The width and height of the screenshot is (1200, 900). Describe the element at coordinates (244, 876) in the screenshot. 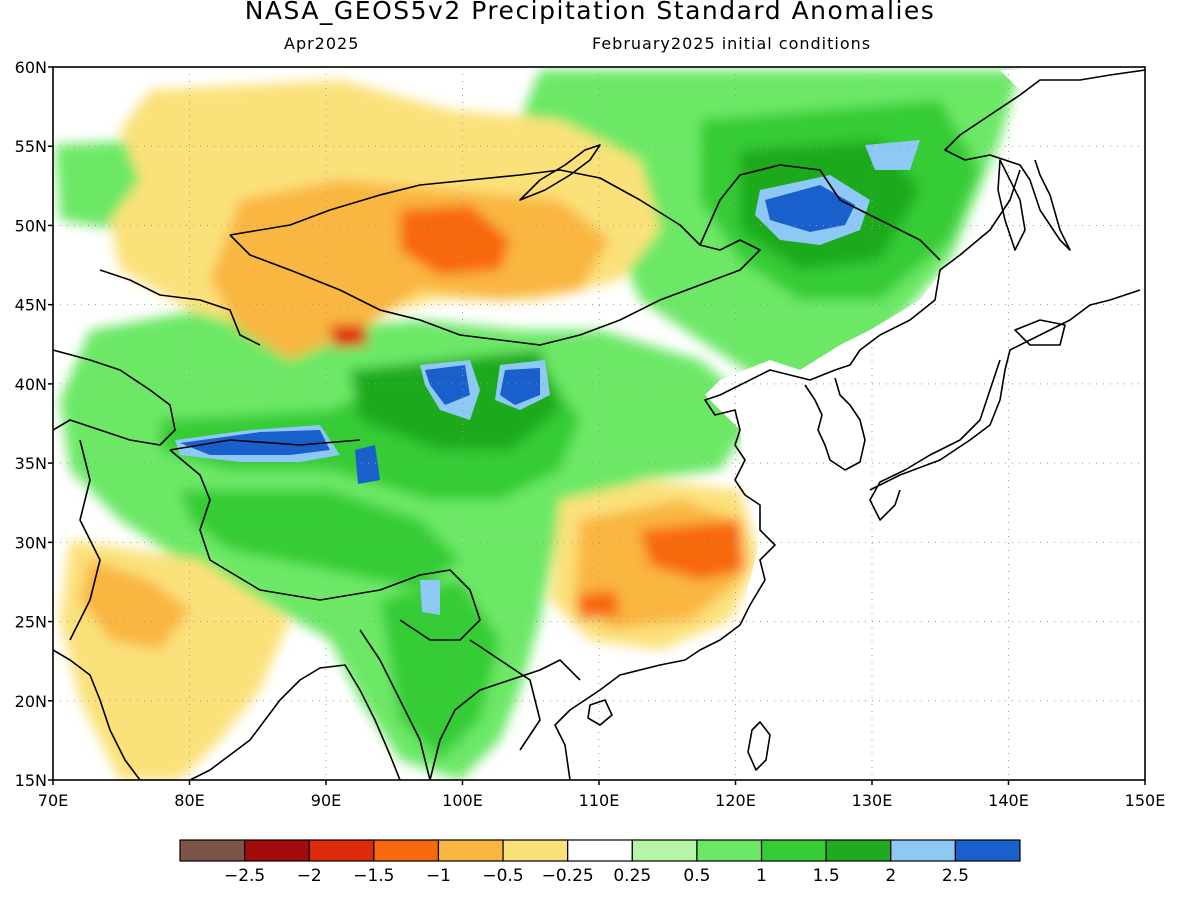

I see `colorbar-label: −2.5` at that location.